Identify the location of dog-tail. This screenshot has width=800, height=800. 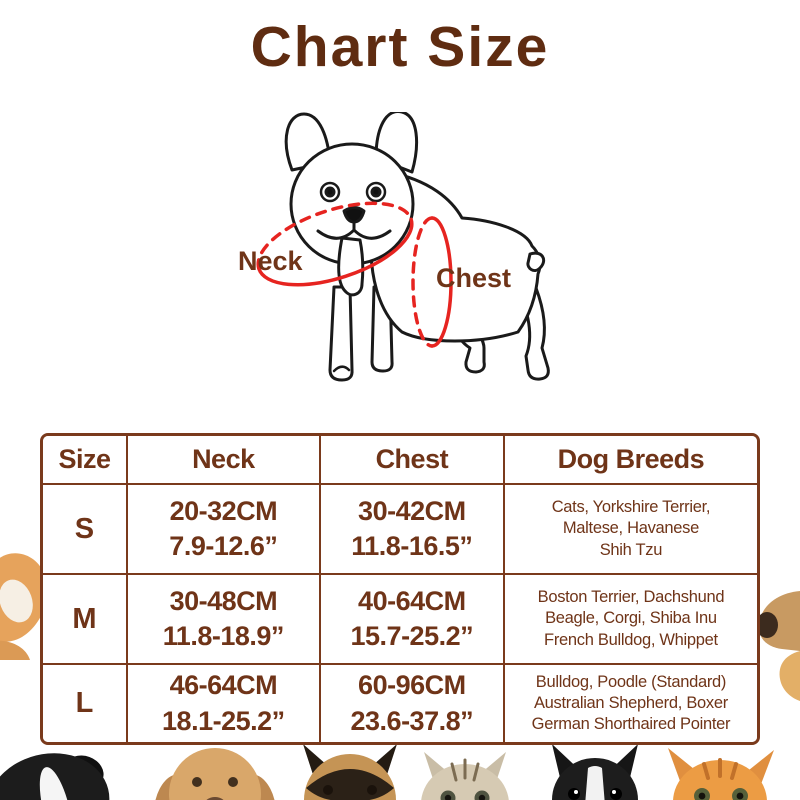
(536, 261).